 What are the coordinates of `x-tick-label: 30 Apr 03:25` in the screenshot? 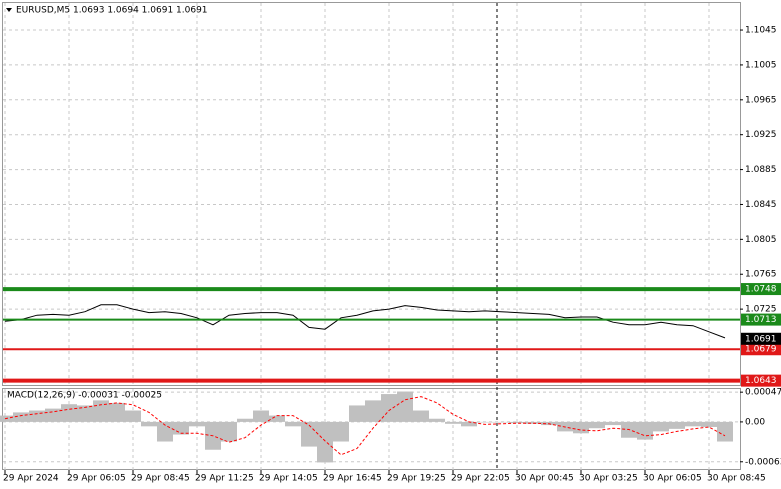 It's located at (608, 479).